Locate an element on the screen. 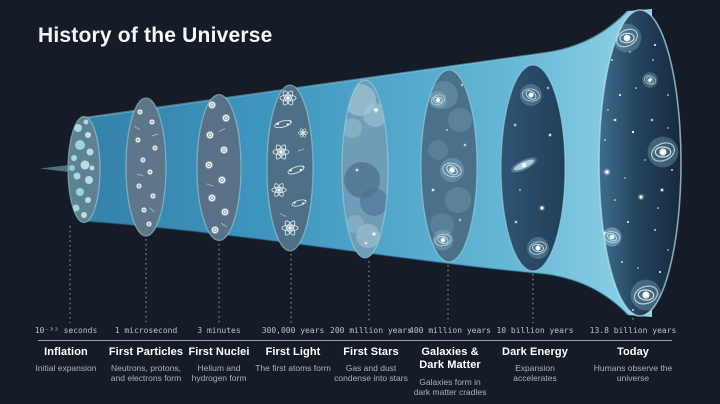 Image resolution: width=720 pixels, height=404 pixels. stage-column-first-nuclei: First Nuclei Helium and hydrogen form is located at coordinates (219, 365).